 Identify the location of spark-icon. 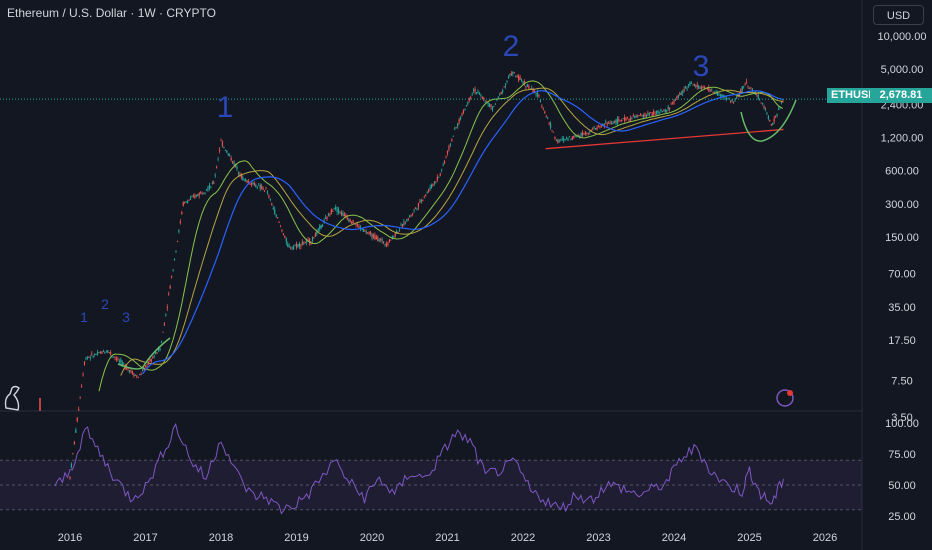
(785, 398).